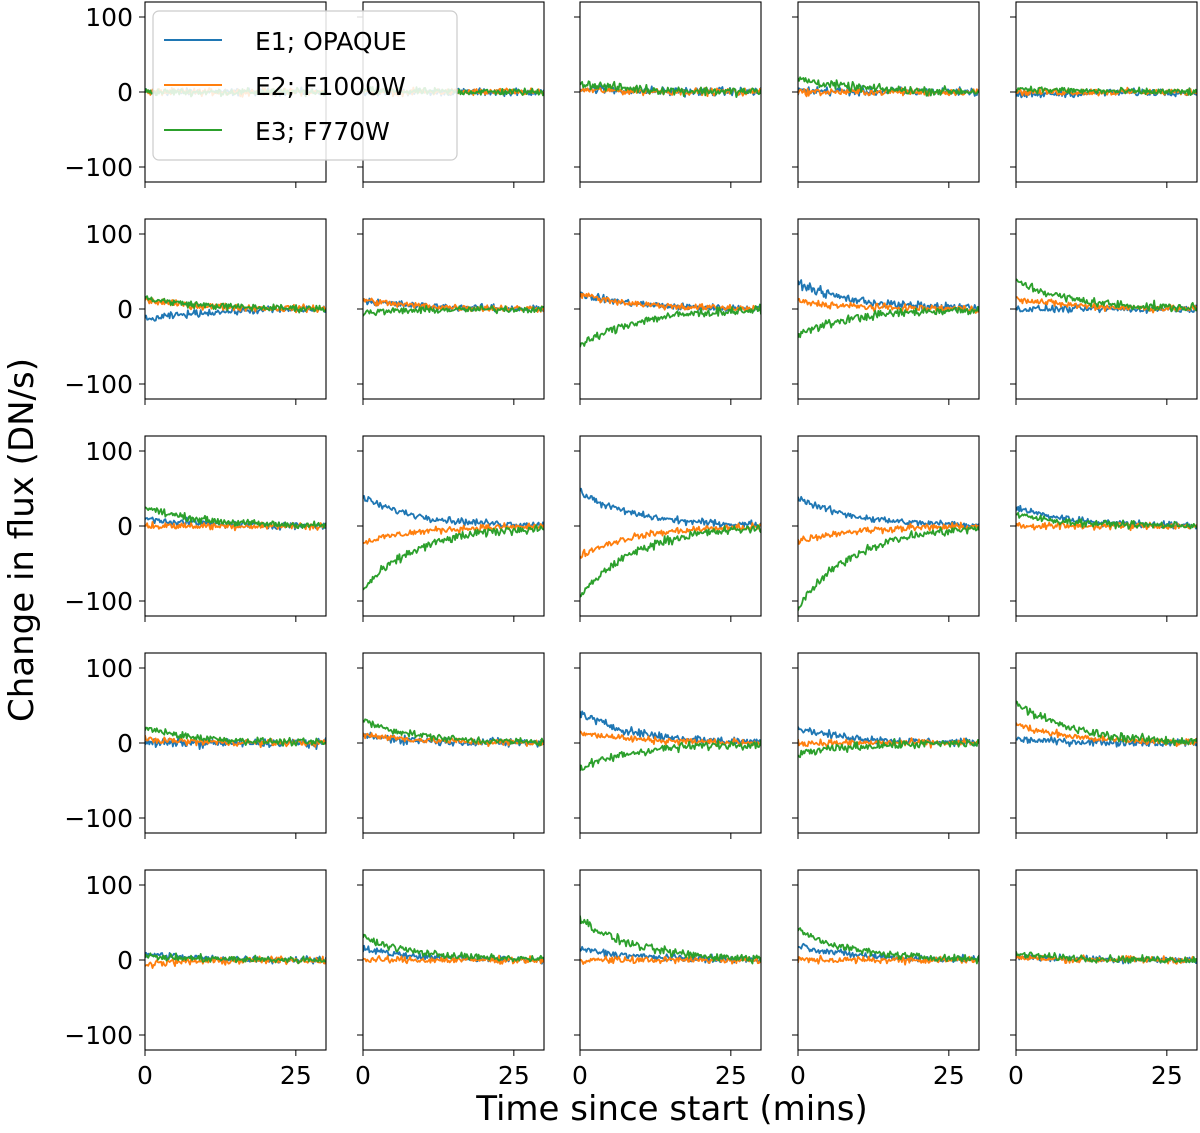 Image resolution: width=1200 pixels, height=1133 pixels. I want to click on series-line-e2-r2-c4, so click(888, 305).